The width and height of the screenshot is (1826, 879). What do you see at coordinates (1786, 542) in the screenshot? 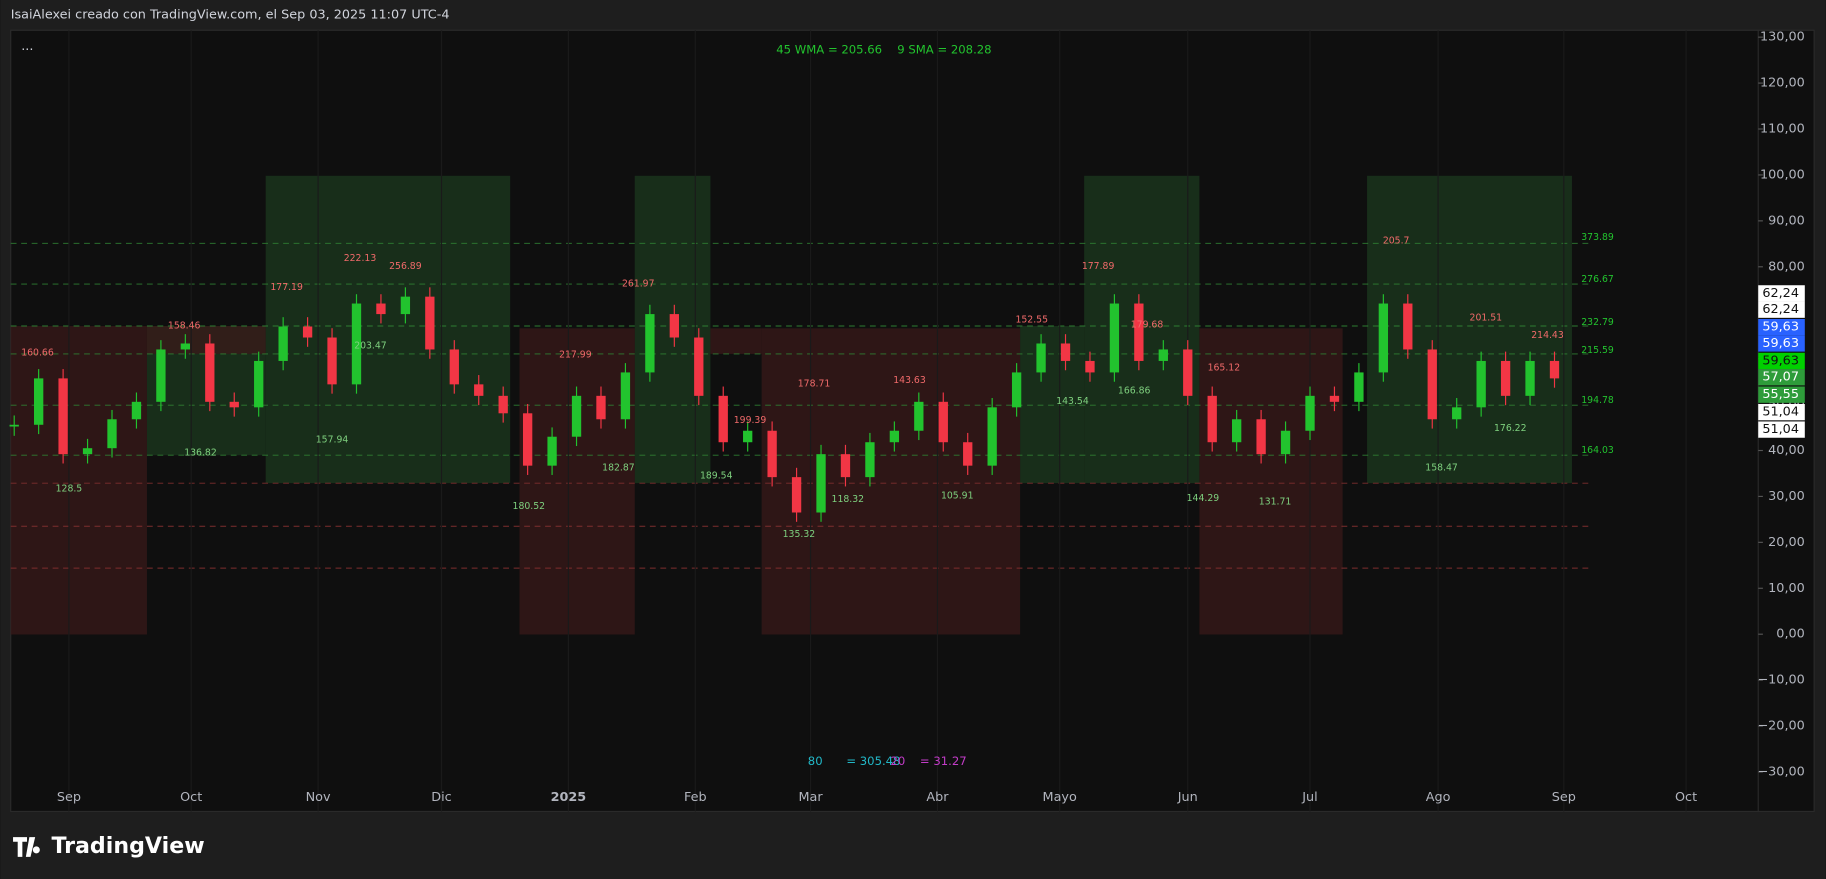
I see `y-tick-label: 20,00` at bounding box center [1786, 542].